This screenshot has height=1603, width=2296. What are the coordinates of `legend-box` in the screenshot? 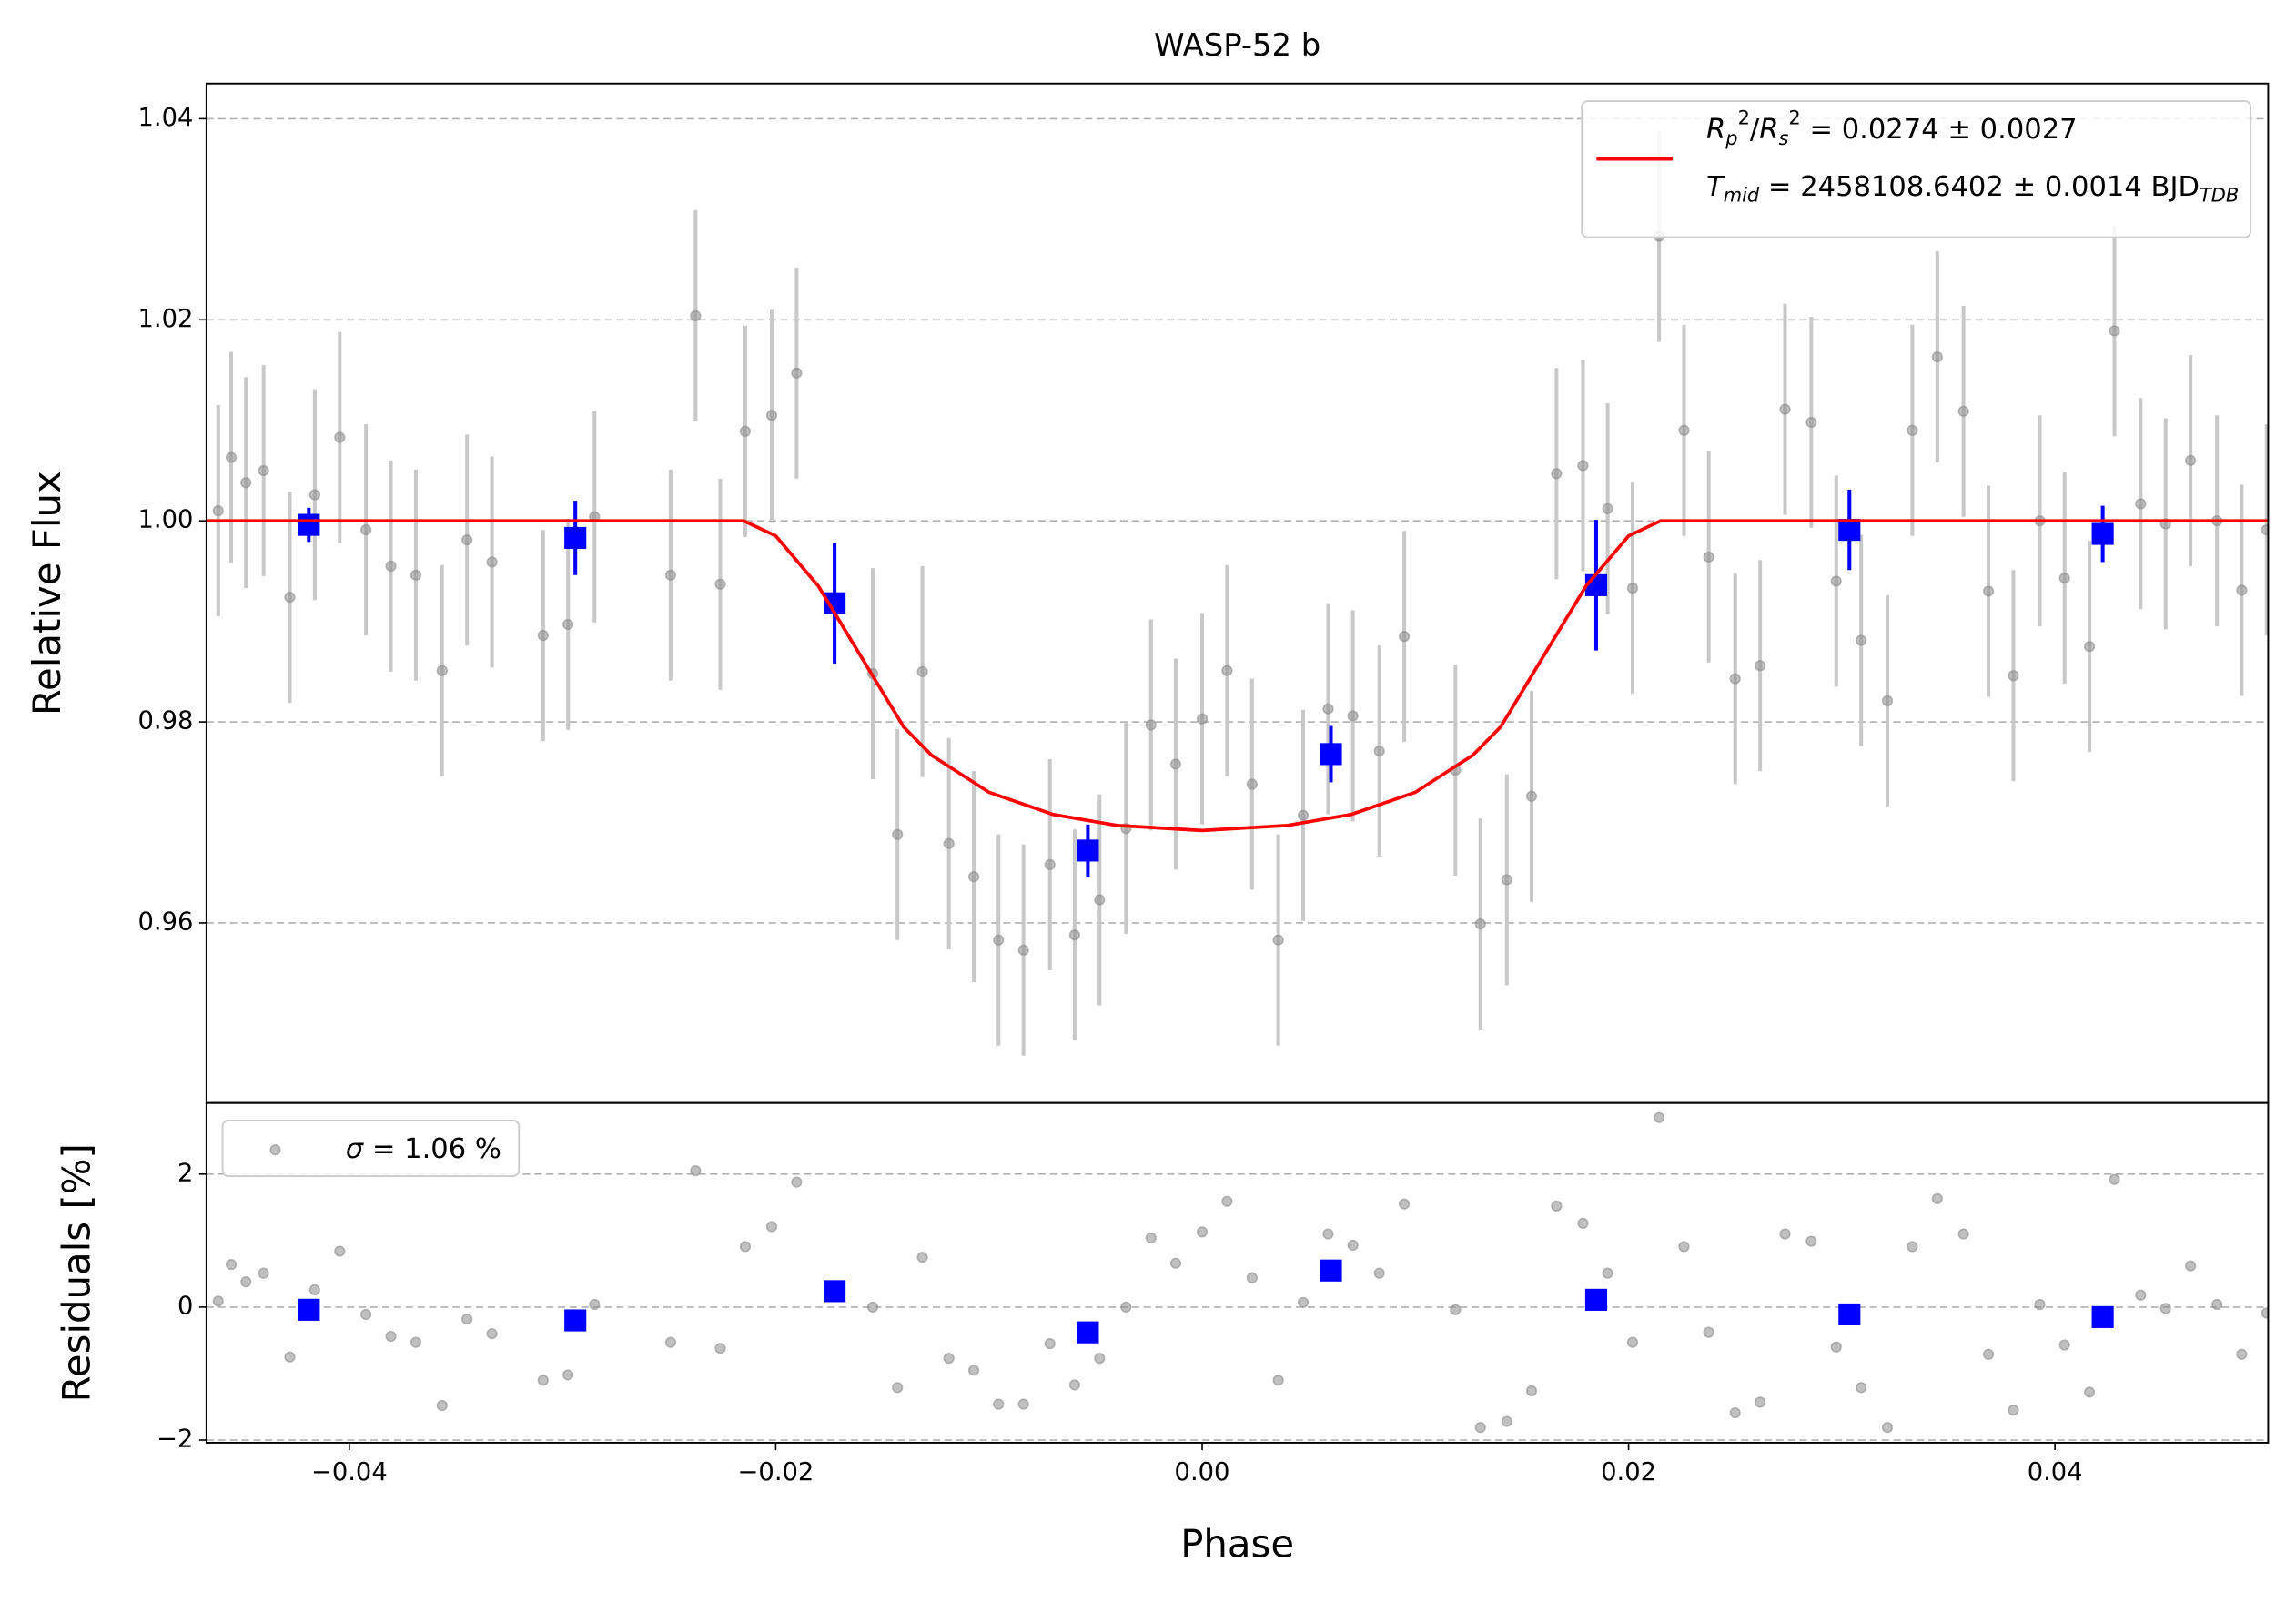 It's located at (371, 1148).